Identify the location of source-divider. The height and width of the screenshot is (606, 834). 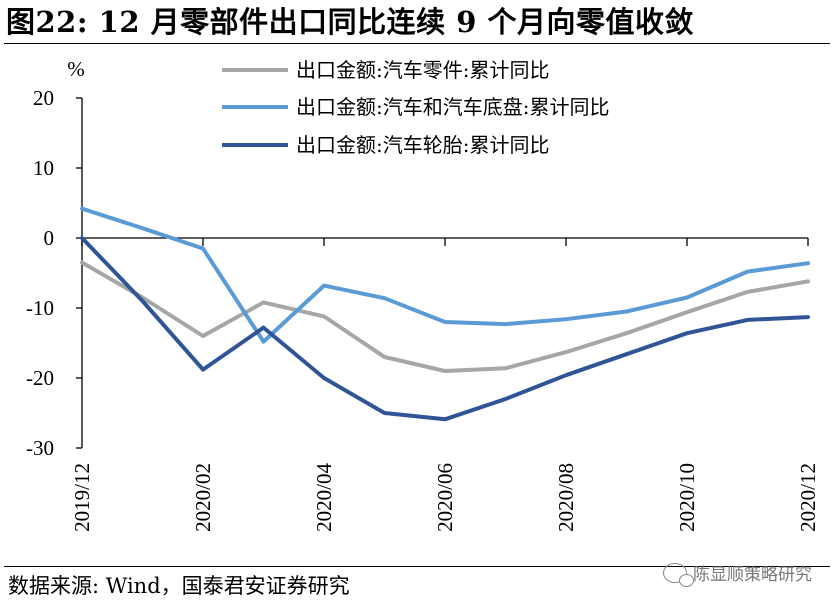
(417, 566).